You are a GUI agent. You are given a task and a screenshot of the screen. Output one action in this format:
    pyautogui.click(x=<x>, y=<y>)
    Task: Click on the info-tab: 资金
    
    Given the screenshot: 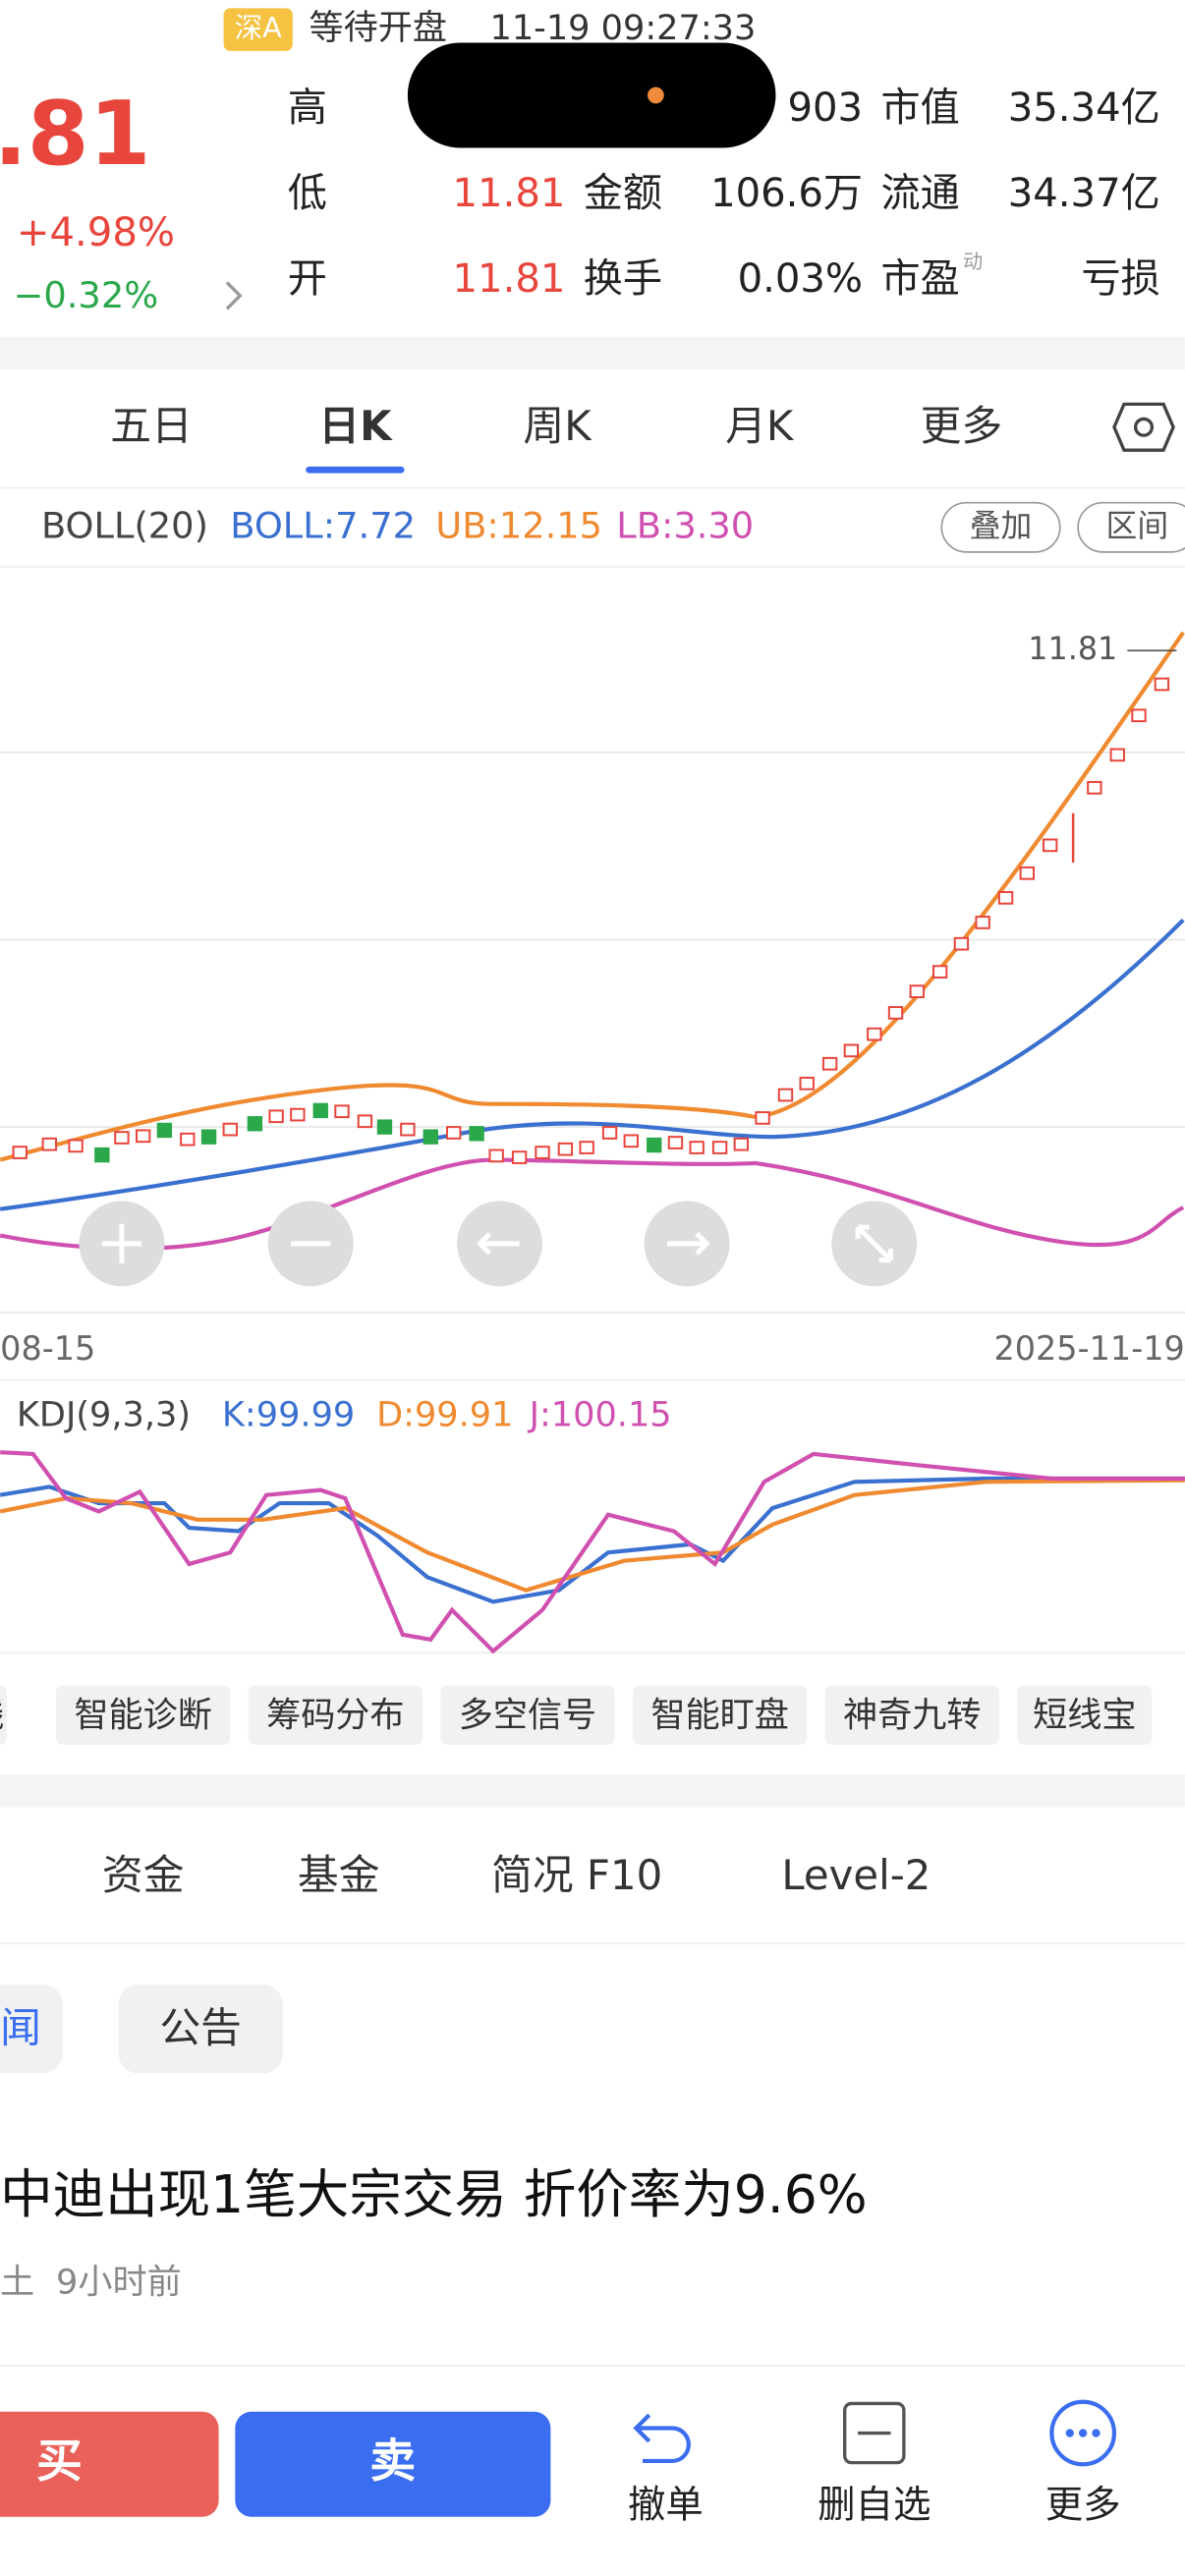 What is the action you would take?
    pyautogui.click(x=144, y=1875)
    